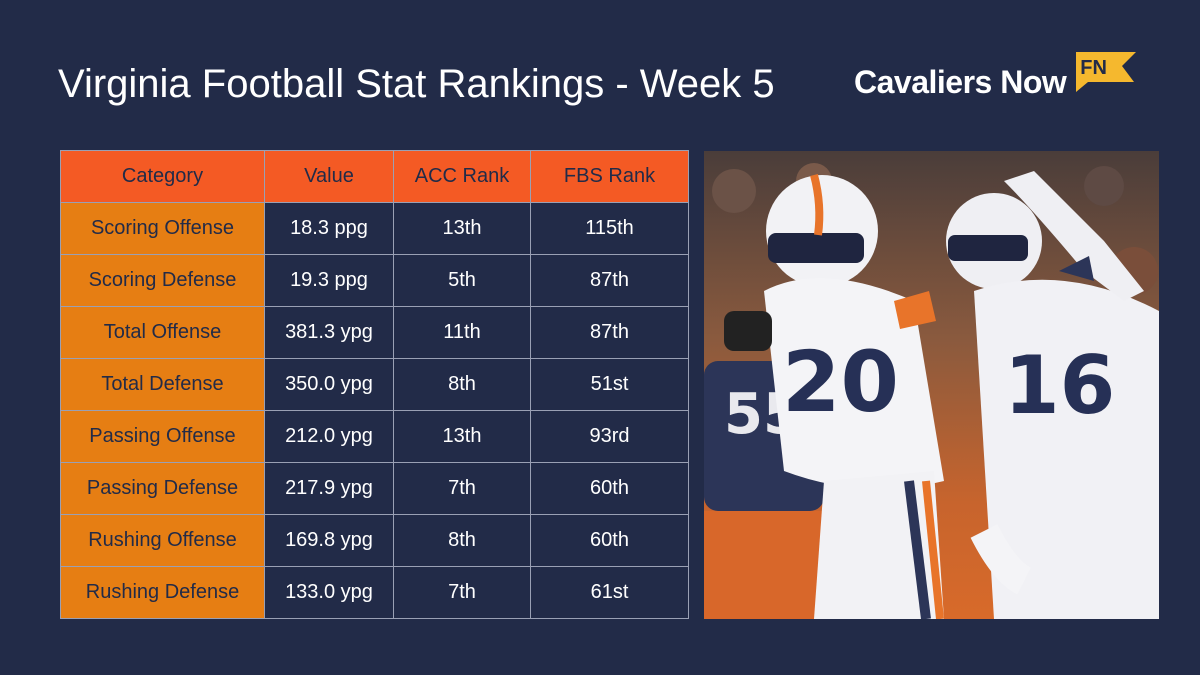 This screenshot has width=1200, height=675. Describe the element at coordinates (609, 436) in the screenshot. I see `fbs-rank-cell: 93rd` at that location.